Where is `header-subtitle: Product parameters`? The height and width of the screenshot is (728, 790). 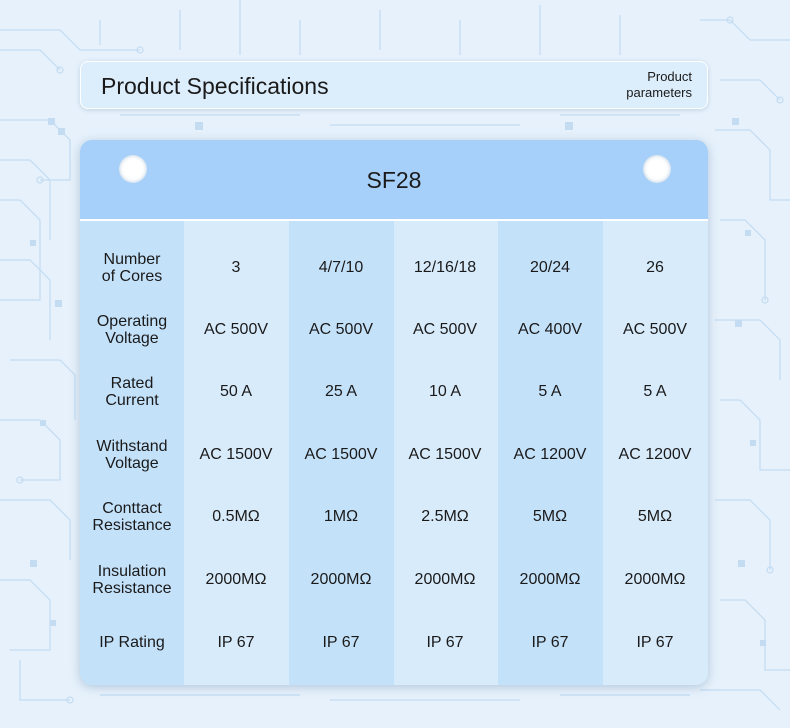 header-subtitle: Product parameters is located at coordinates (637, 85).